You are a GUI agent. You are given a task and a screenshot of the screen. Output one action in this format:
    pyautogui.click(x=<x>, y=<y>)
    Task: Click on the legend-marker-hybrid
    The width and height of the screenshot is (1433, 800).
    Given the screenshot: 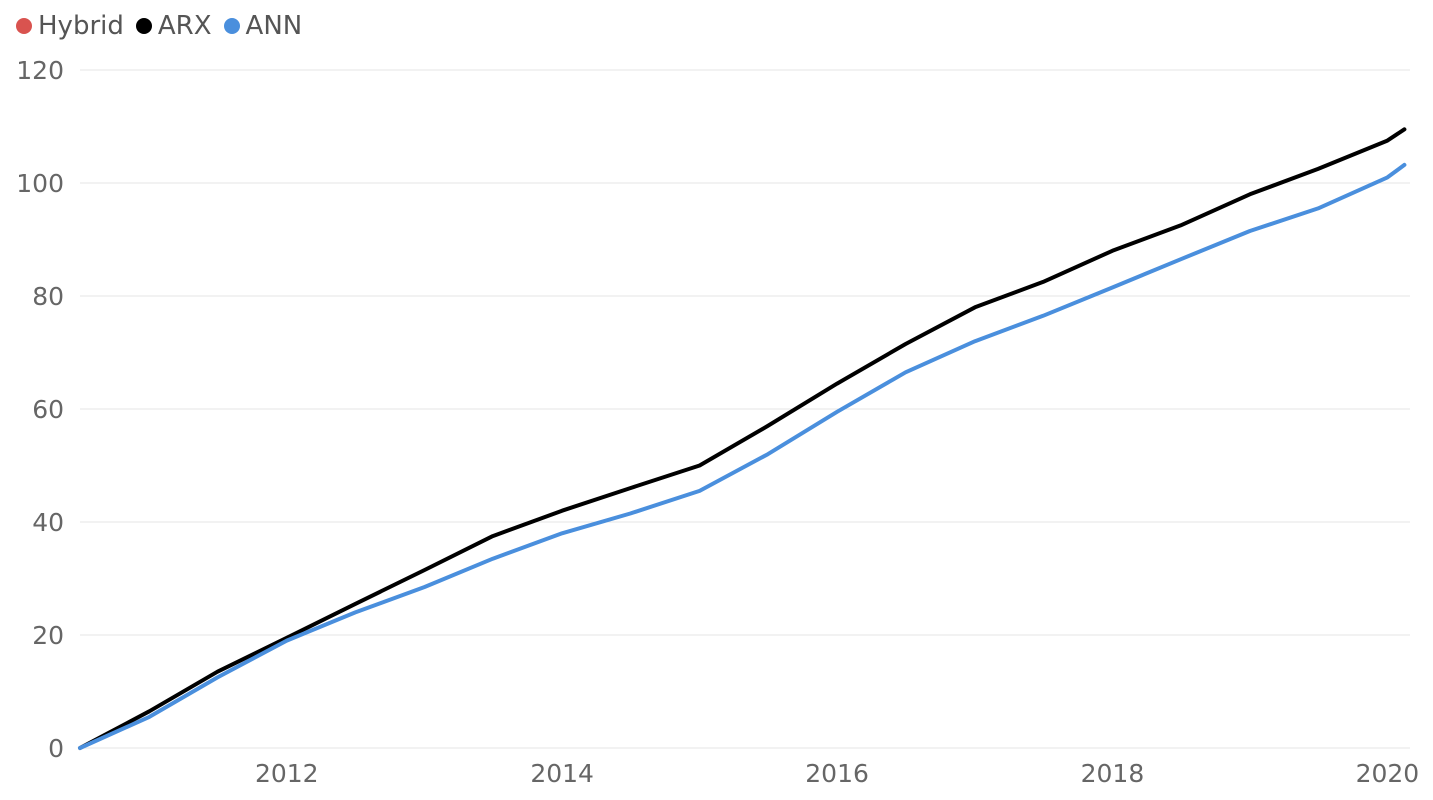 What is the action you would take?
    pyautogui.click(x=24, y=26)
    